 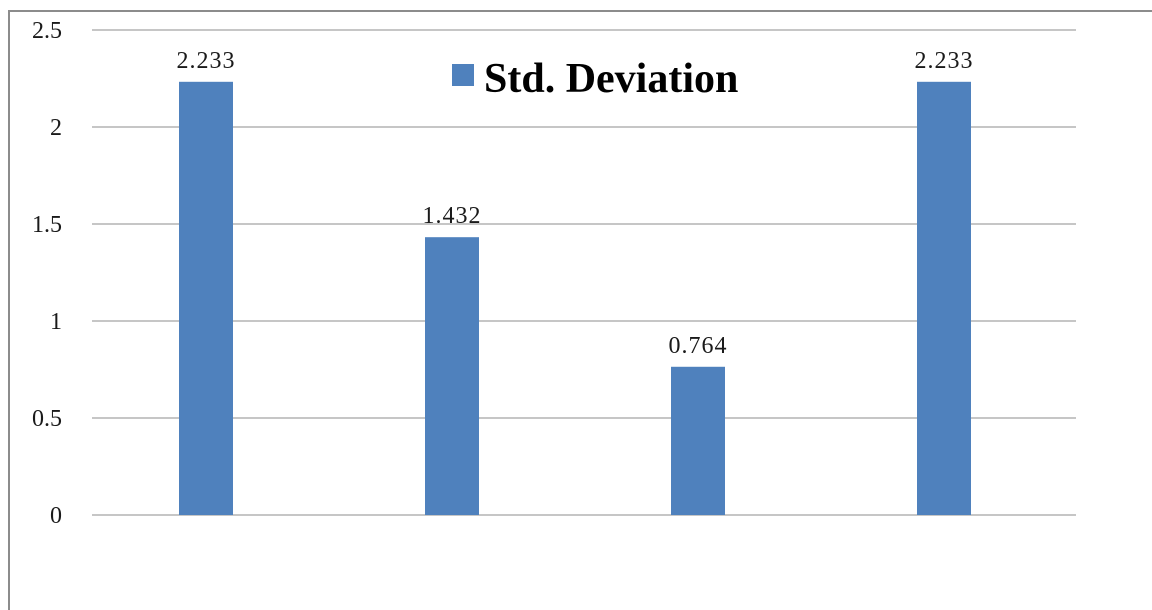 What do you see at coordinates (56, 516) in the screenshot?
I see `y-tick-label: 0` at bounding box center [56, 516].